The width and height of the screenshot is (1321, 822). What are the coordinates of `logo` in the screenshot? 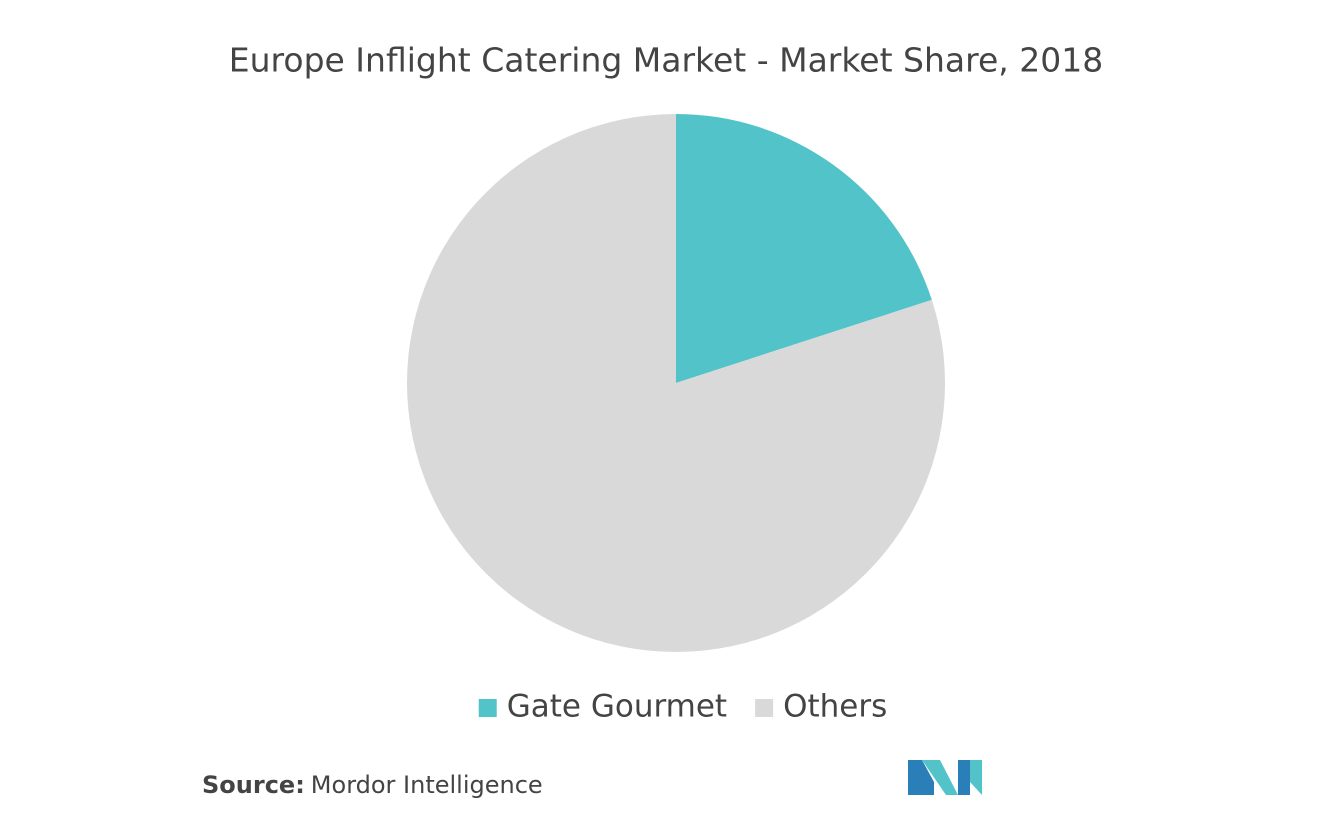 It's located at (945, 777).